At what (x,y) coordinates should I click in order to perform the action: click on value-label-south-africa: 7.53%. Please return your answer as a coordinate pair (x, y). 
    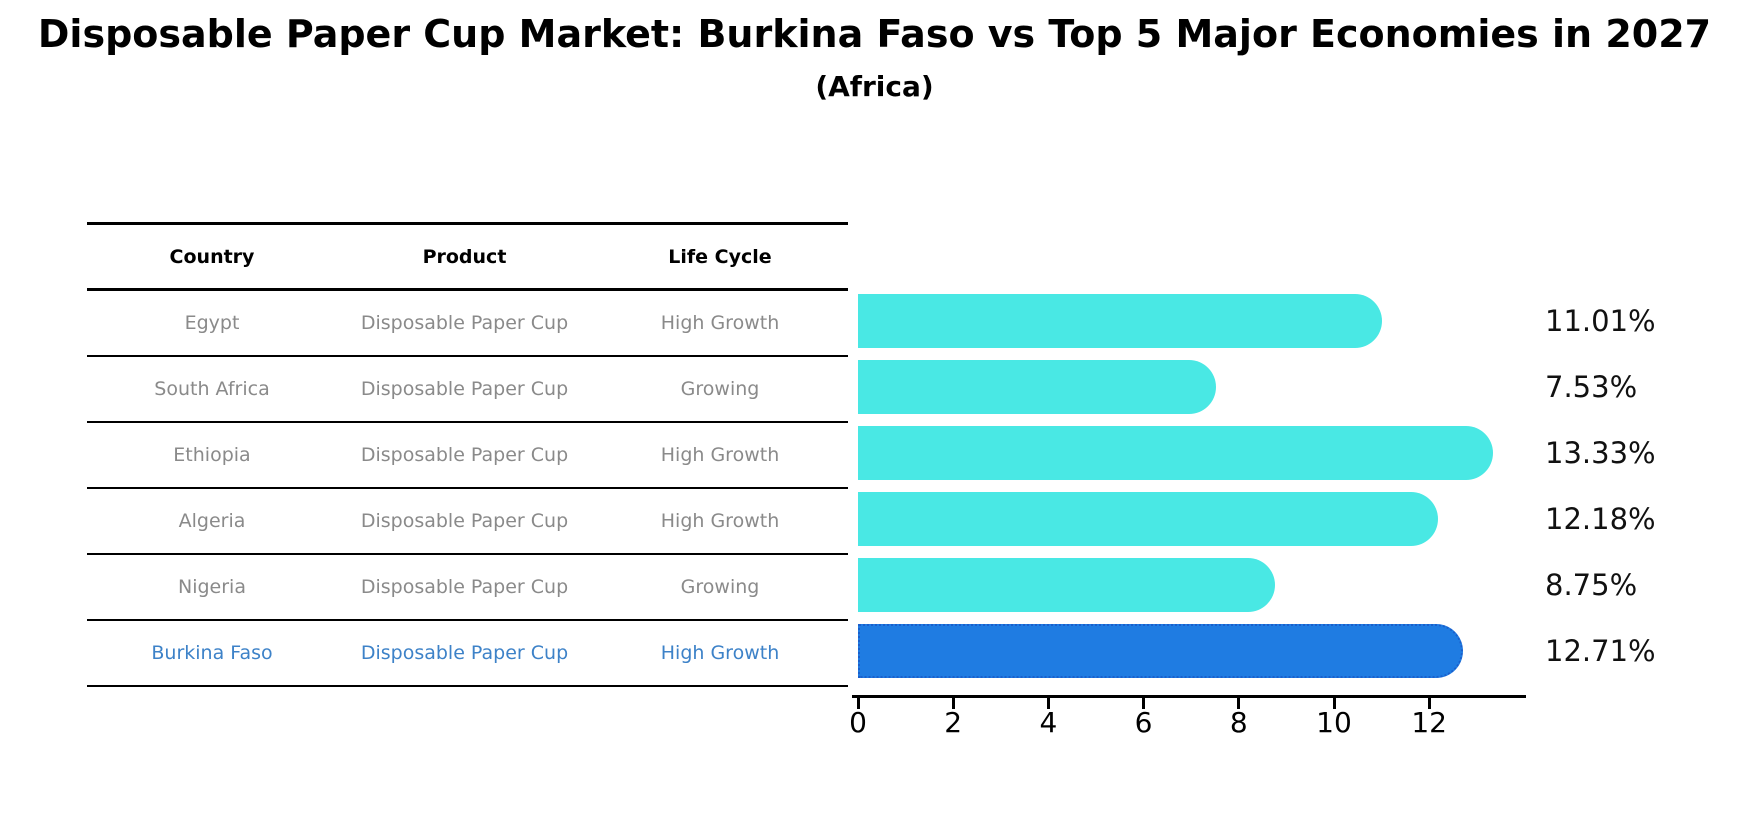
    Looking at the image, I should click on (1591, 387).